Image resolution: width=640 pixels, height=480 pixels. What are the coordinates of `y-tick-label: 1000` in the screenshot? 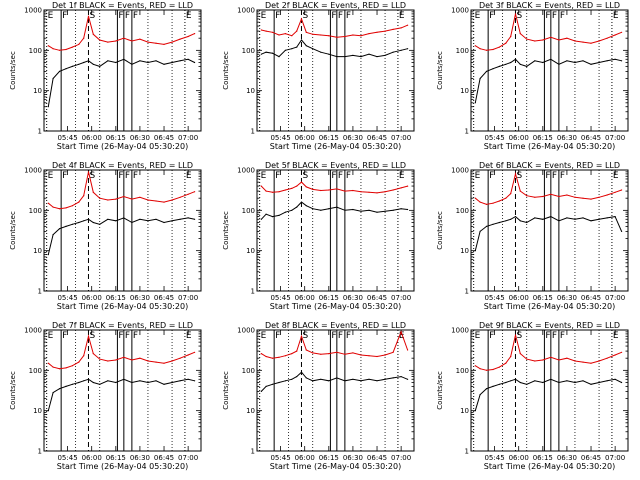 It's located at (246, 171).